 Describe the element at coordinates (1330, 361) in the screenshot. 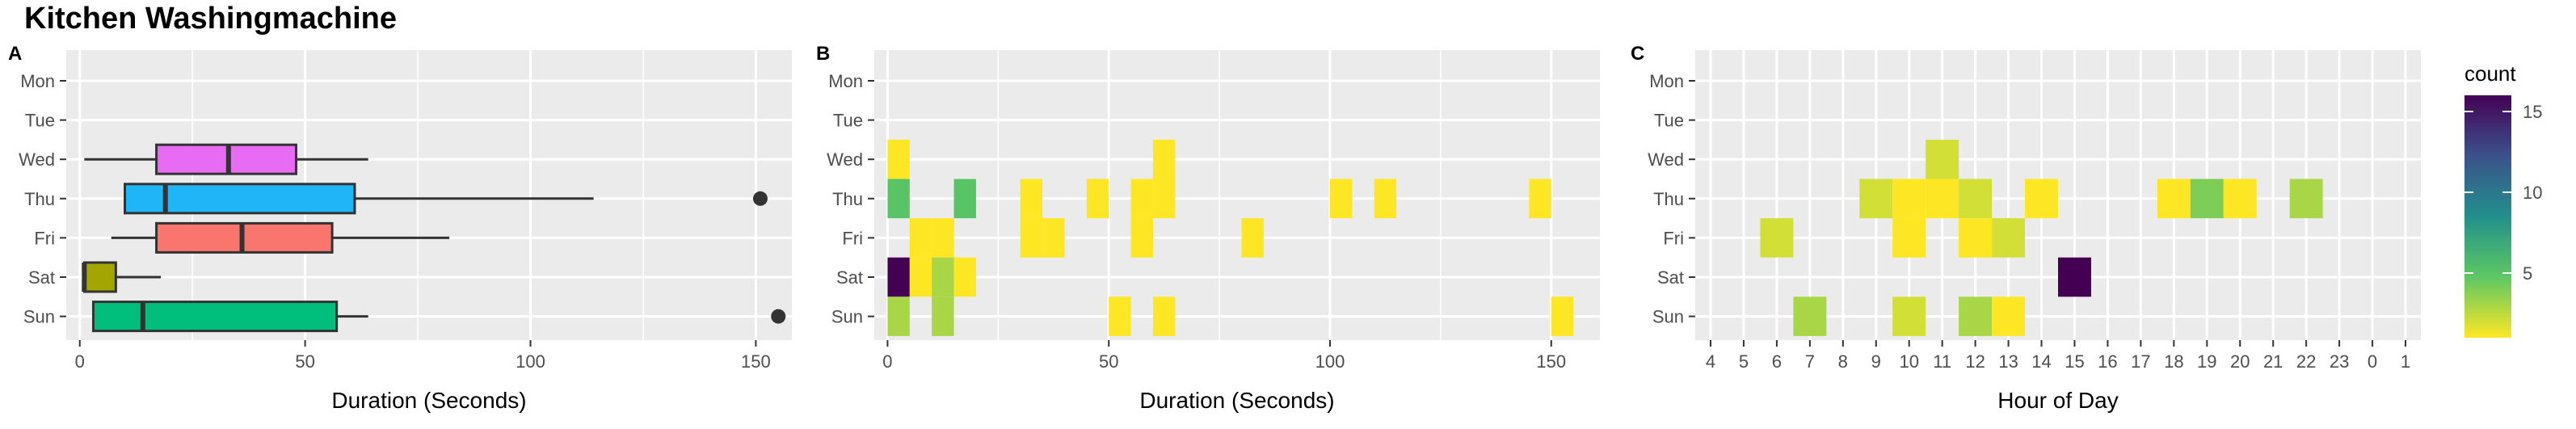

I see `x-tick-label: 100` at that location.